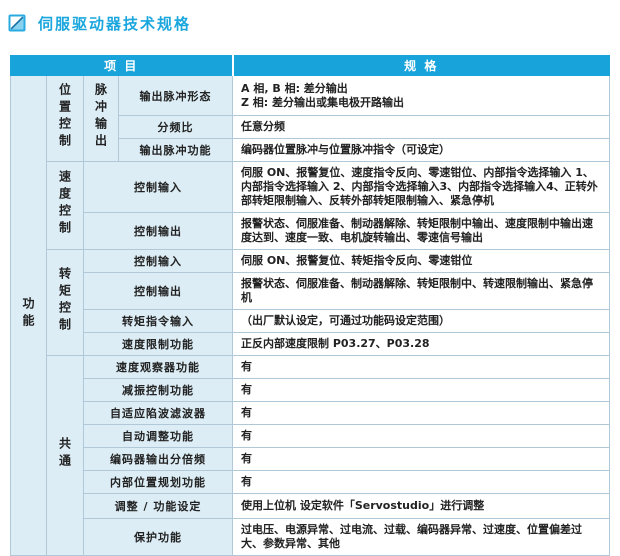 This screenshot has width=620, height=556. Describe the element at coordinates (158, 436) in the screenshot. I see `row-label: 自动调整功能` at that location.